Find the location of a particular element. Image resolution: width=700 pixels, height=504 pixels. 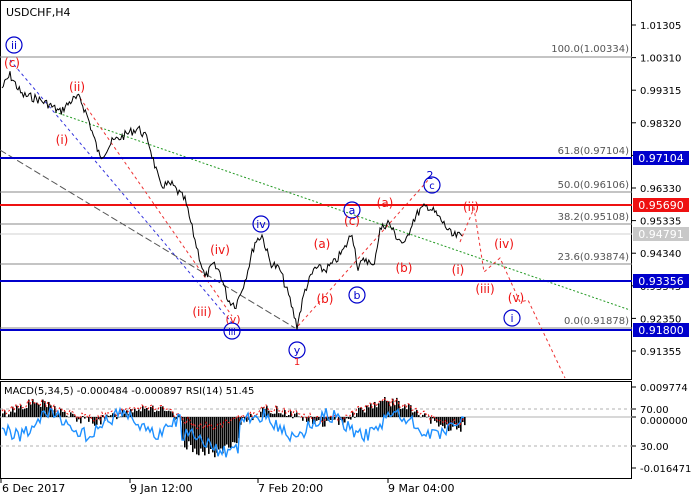

wave-label-iii-1: (iii) is located at coordinates (201, 312).